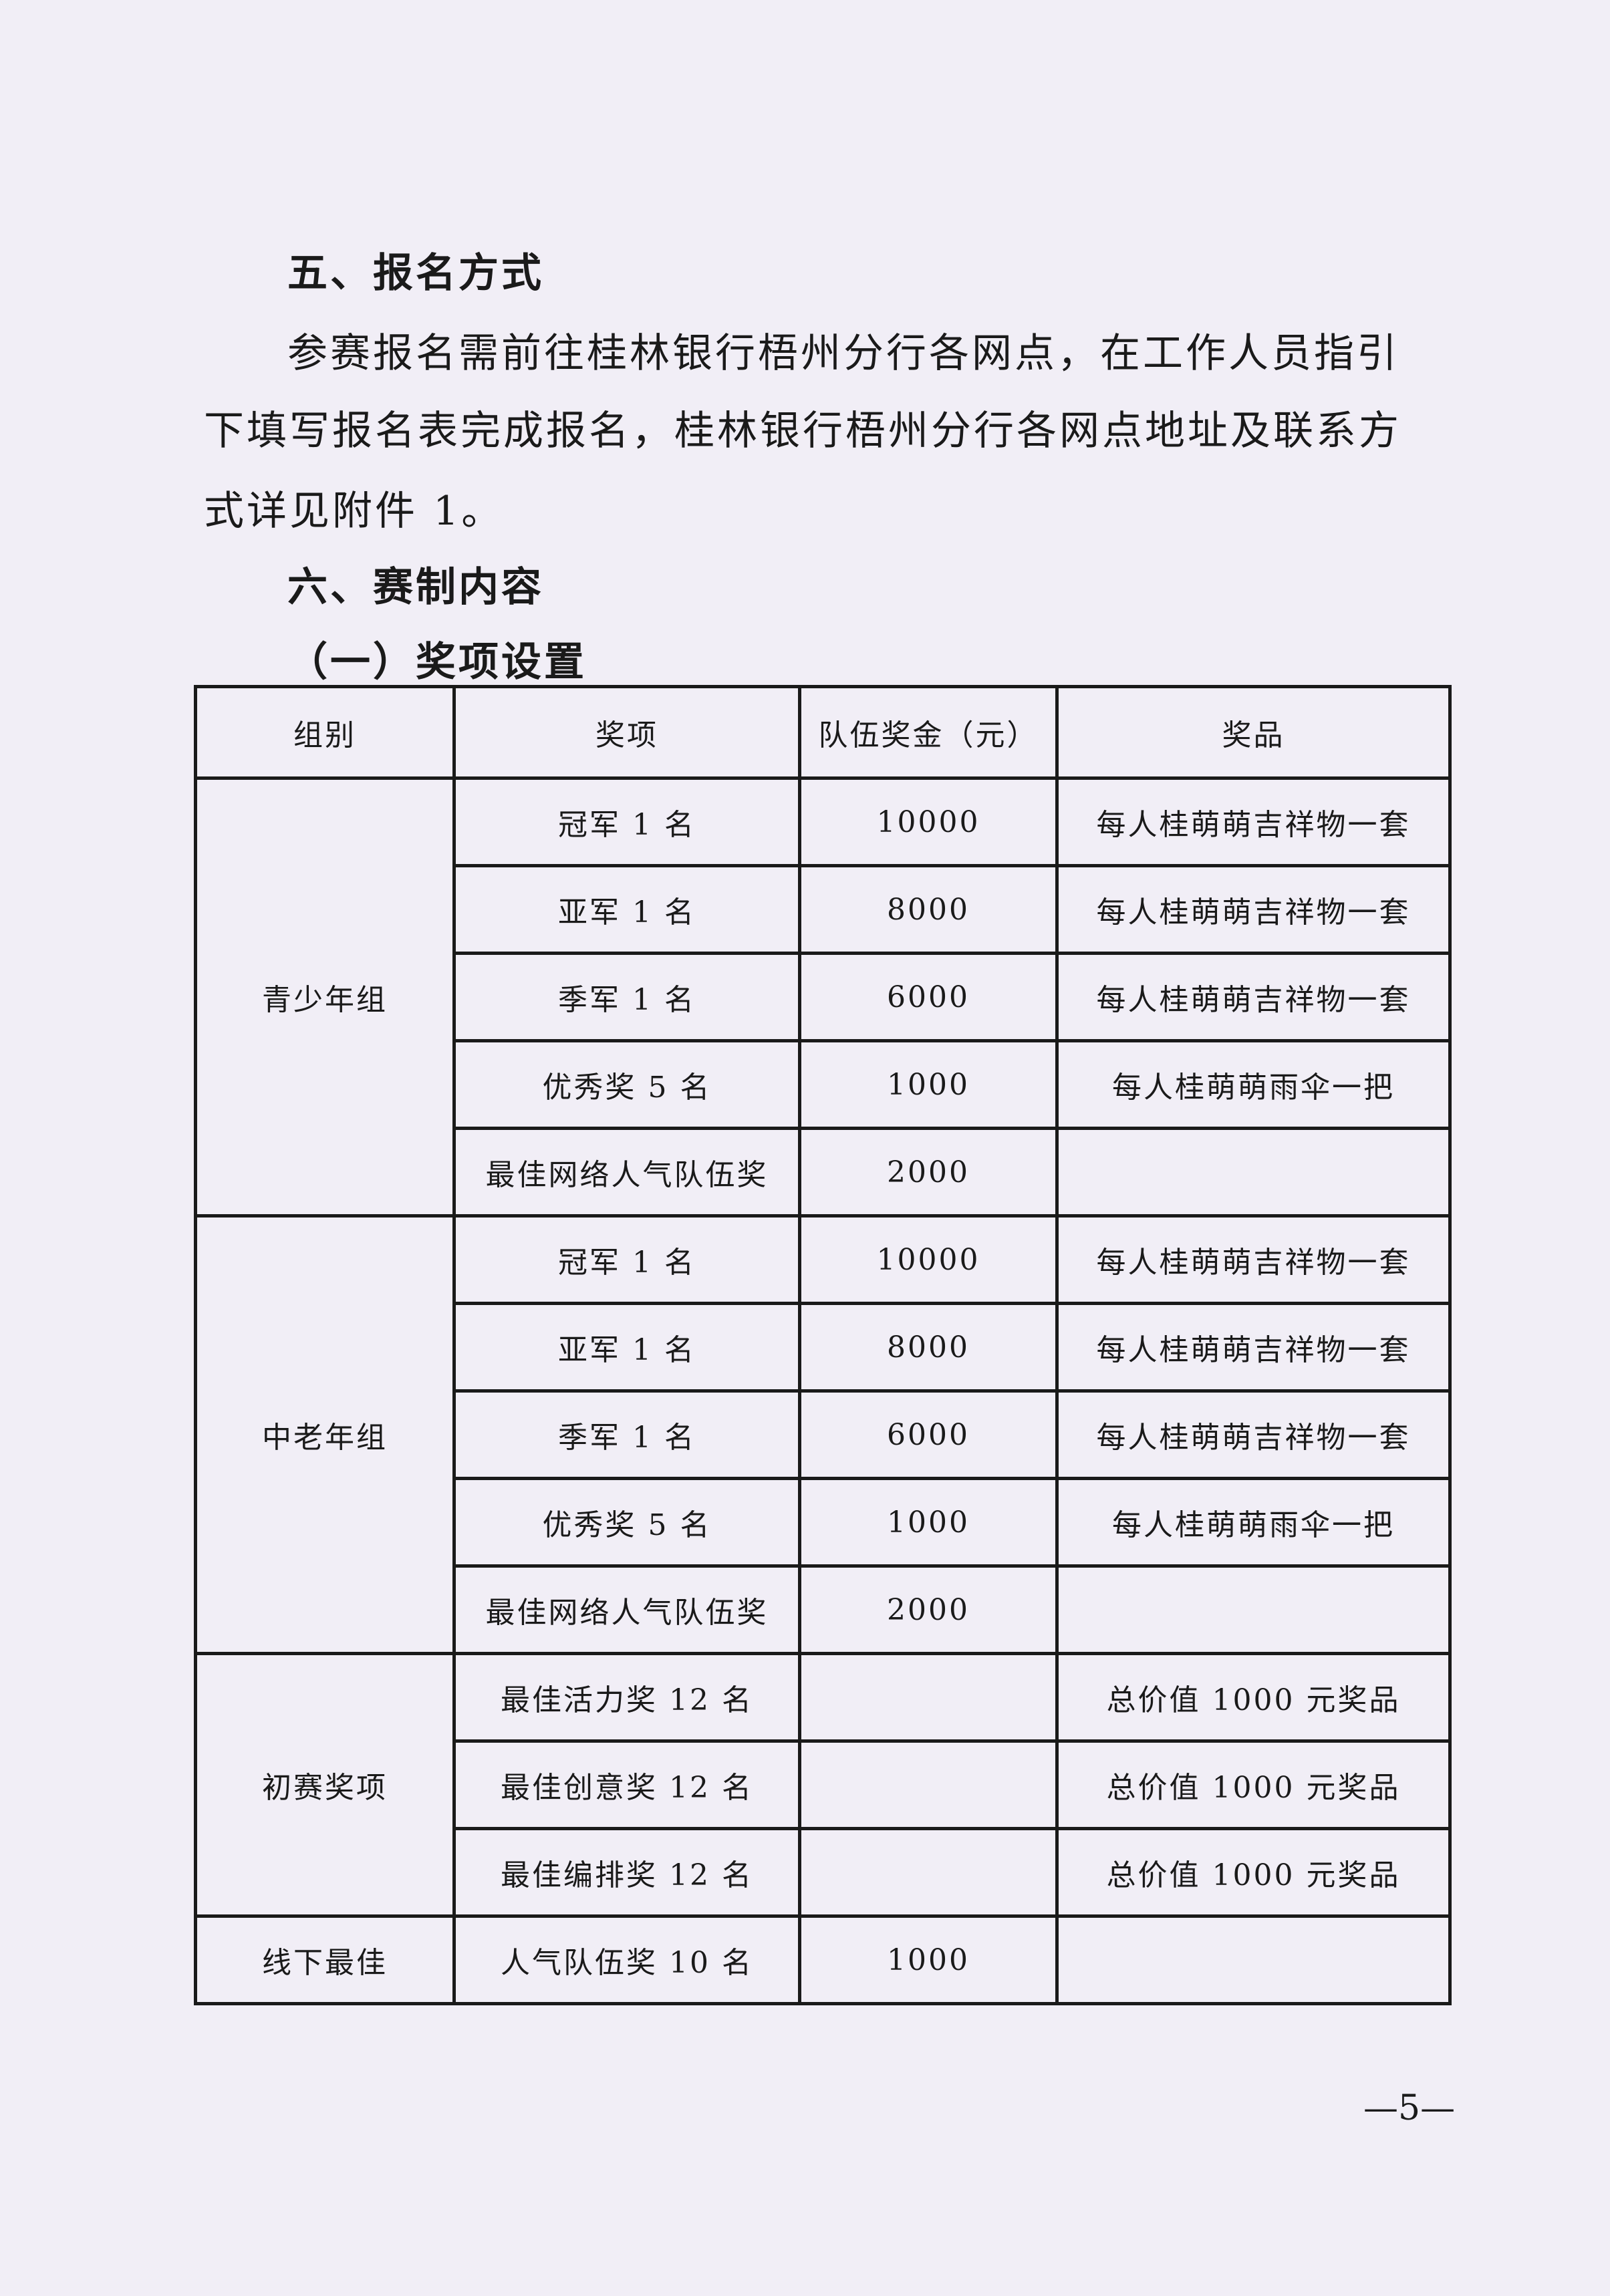 The height and width of the screenshot is (2296, 1610). What do you see at coordinates (325, 1785) in the screenshot?
I see `group-cell: 初赛奖项` at bounding box center [325, 1785].